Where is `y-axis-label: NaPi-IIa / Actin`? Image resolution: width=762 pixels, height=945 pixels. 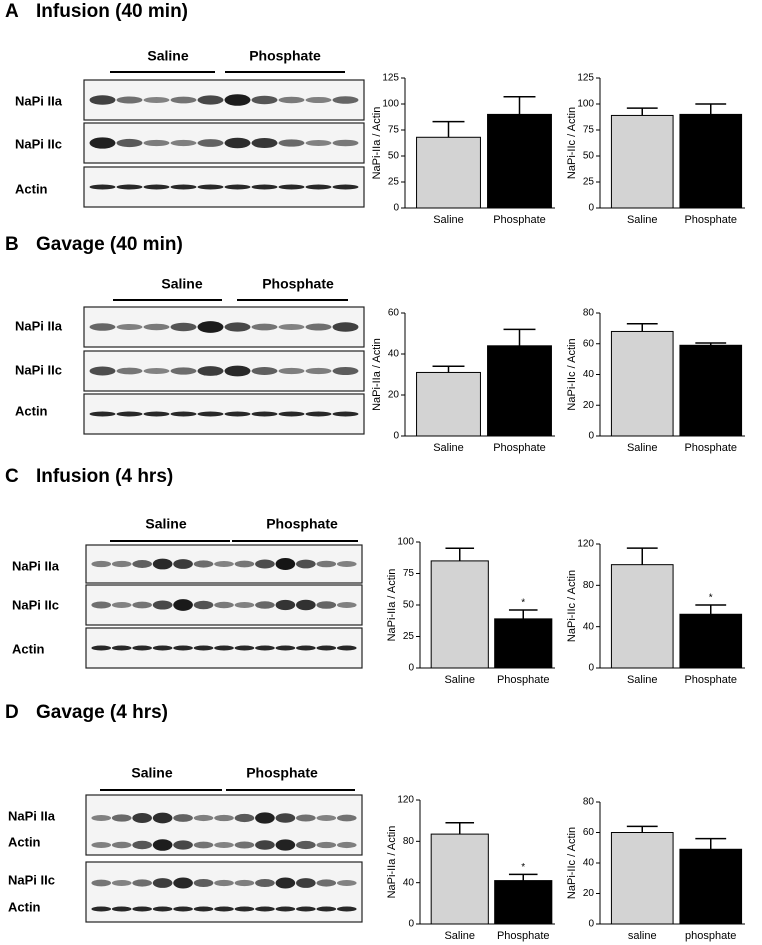
y-axis-label: NaPi-IIa / Actin is located at coordinates (377, 374).